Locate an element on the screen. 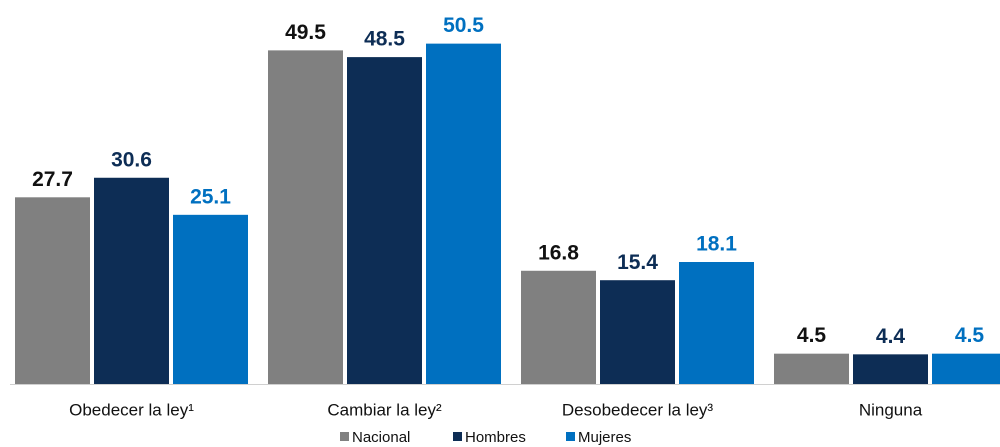 The width and height of the screenshot is (1000, 447). legend-label: Mujeres is located at coordinates (604, 437).